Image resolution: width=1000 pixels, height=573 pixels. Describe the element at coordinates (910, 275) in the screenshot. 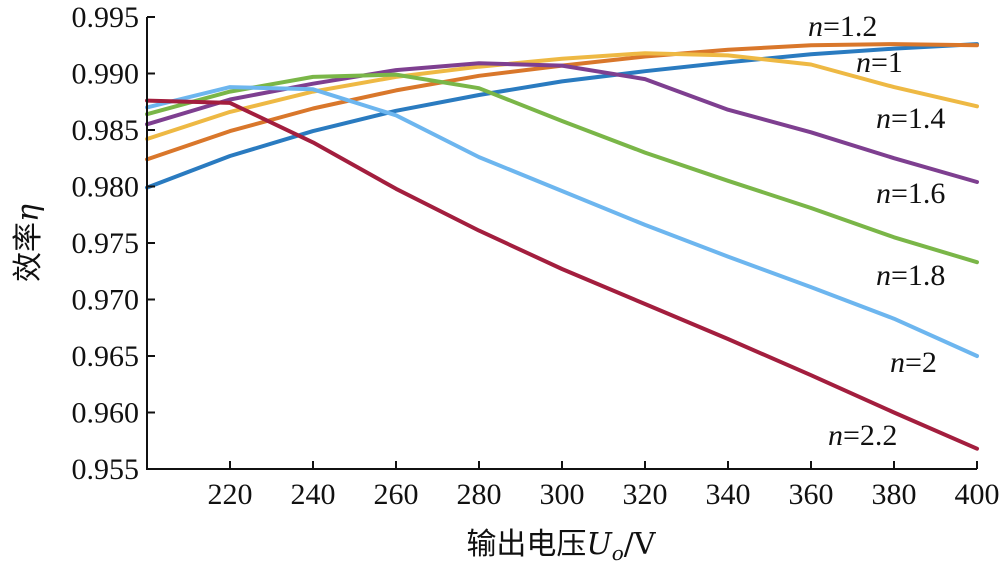

I see `series-label-4: n=1.8` at that location.